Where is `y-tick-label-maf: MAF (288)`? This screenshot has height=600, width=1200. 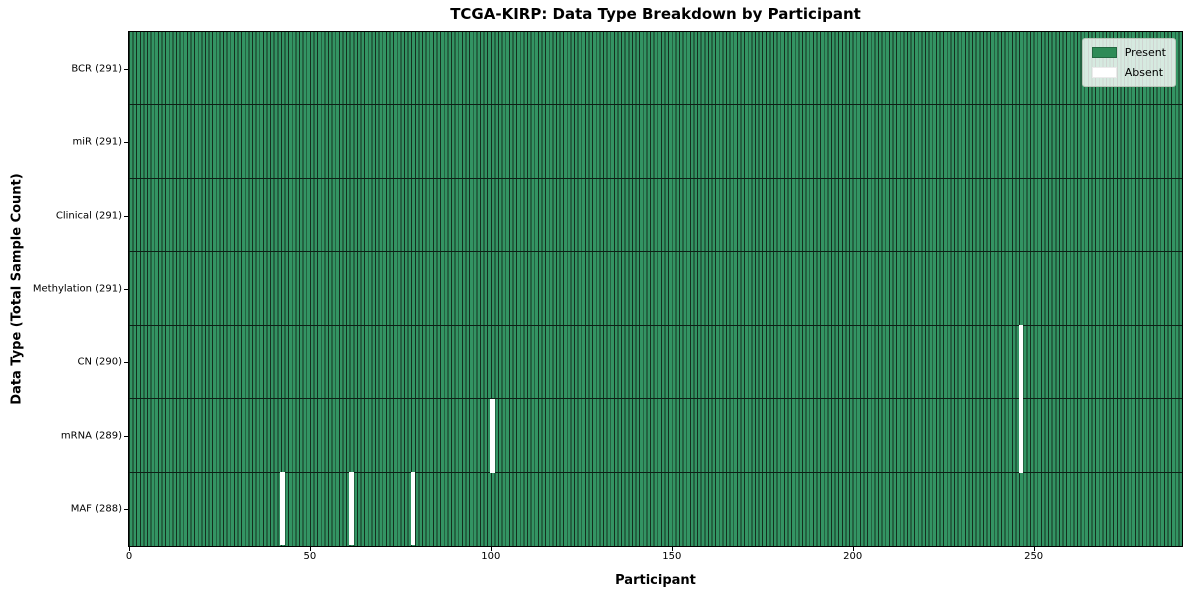 y-tick-label-maf: MAF (288) is located at coordinates (96, 509).